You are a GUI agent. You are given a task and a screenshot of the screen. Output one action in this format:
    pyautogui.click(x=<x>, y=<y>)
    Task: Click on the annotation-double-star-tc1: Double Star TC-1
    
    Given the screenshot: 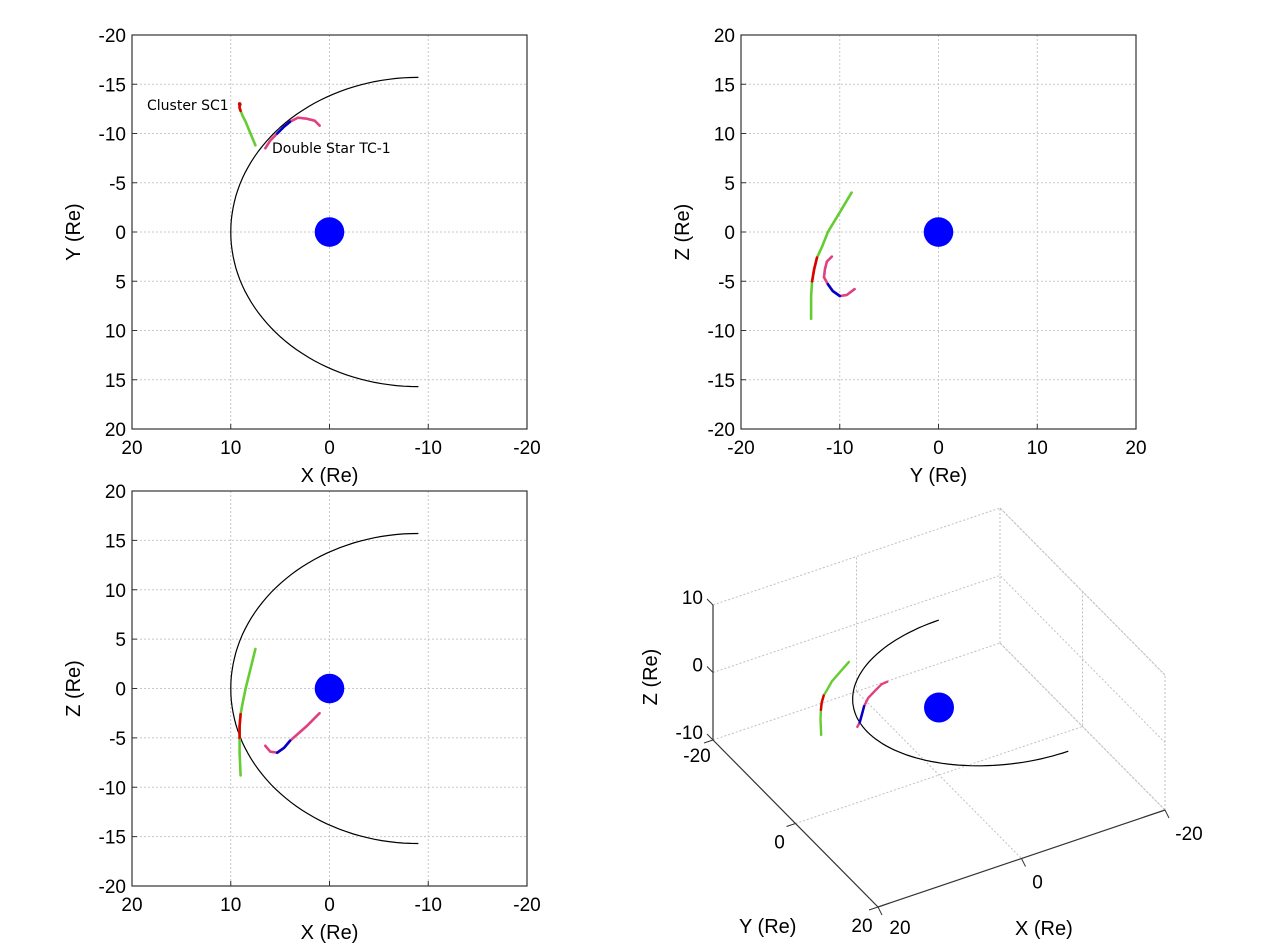 What is the action you would take?
    pyautogui.click(x=331, y=149)
    